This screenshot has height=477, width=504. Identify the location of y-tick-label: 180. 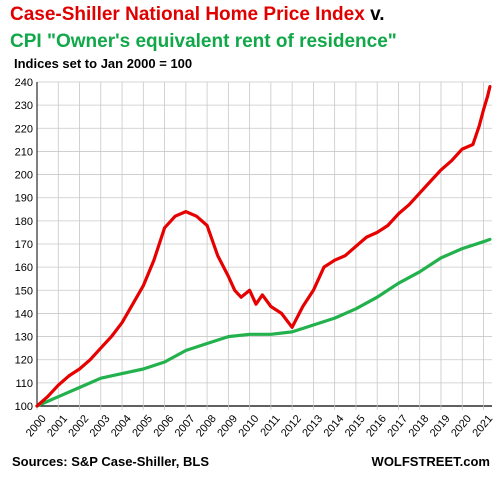
(24, 222).